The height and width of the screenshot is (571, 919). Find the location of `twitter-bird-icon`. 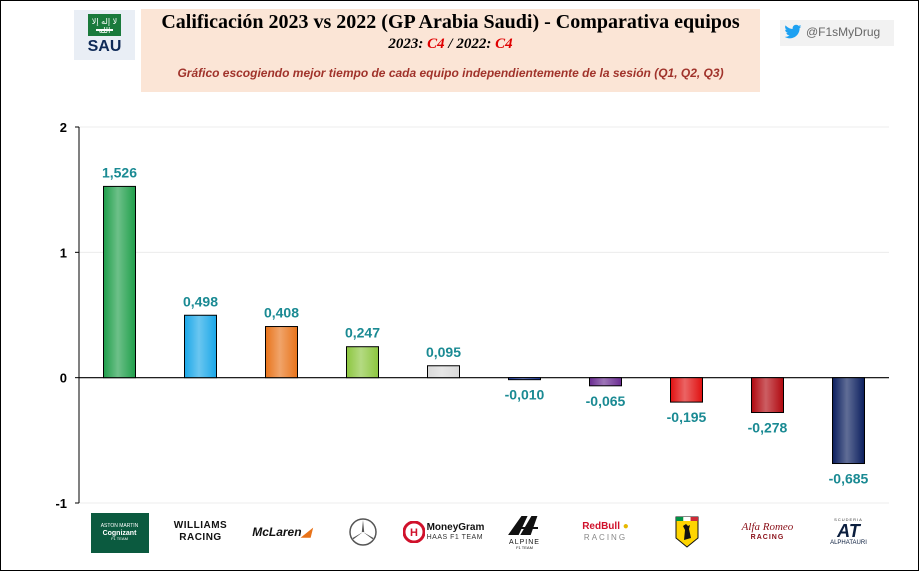

twitter-bird-icon is located at coordinates (793, 31).